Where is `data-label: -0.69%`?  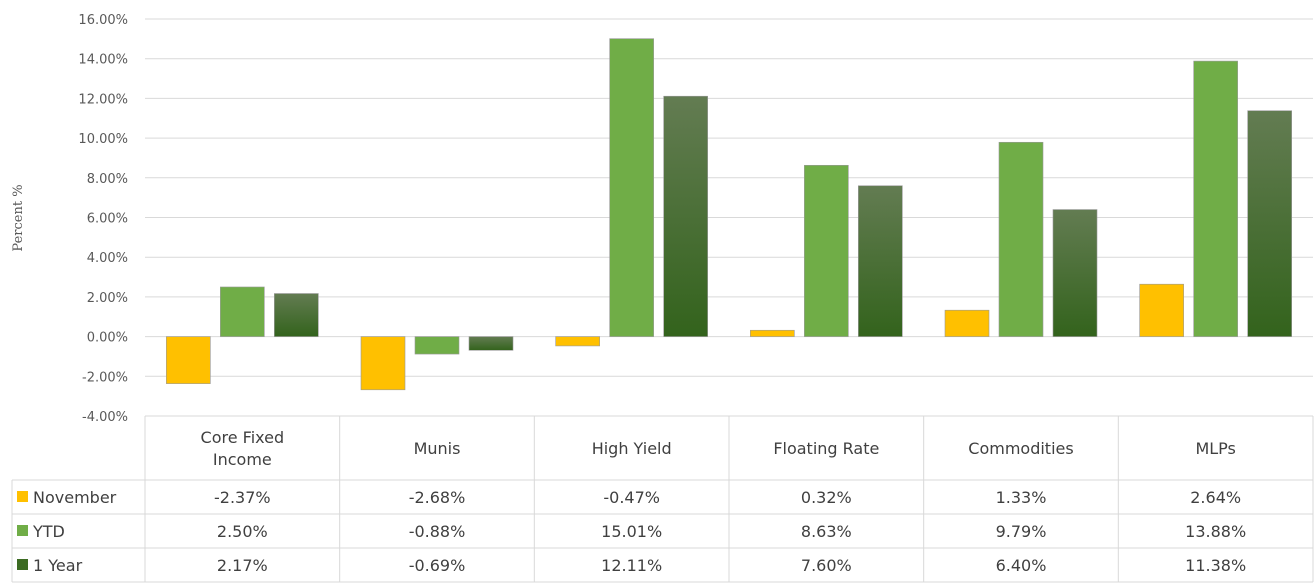
data-label: -0.69% is located at coordinates (437, 565).